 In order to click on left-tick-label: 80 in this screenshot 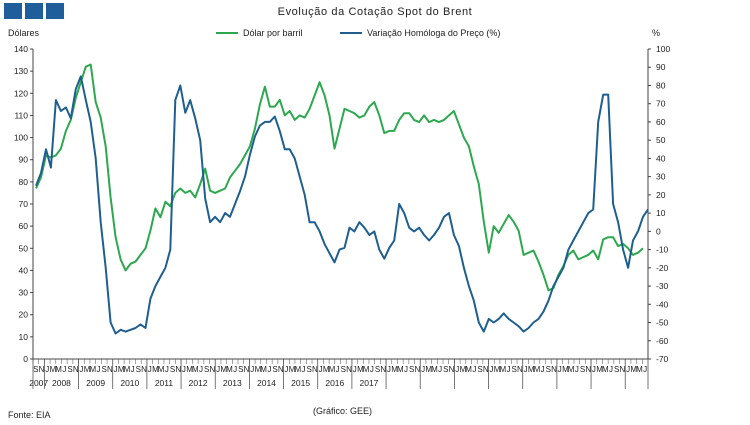, I will do `click(24, 182)`.